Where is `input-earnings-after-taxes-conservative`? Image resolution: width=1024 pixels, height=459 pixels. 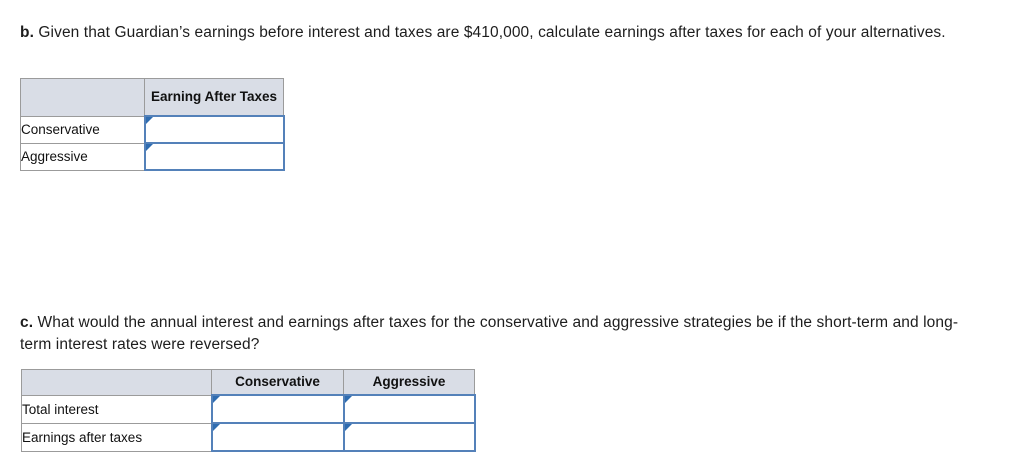
input-earnings-after-taxes-conservative is located at coordinates (277, 437).